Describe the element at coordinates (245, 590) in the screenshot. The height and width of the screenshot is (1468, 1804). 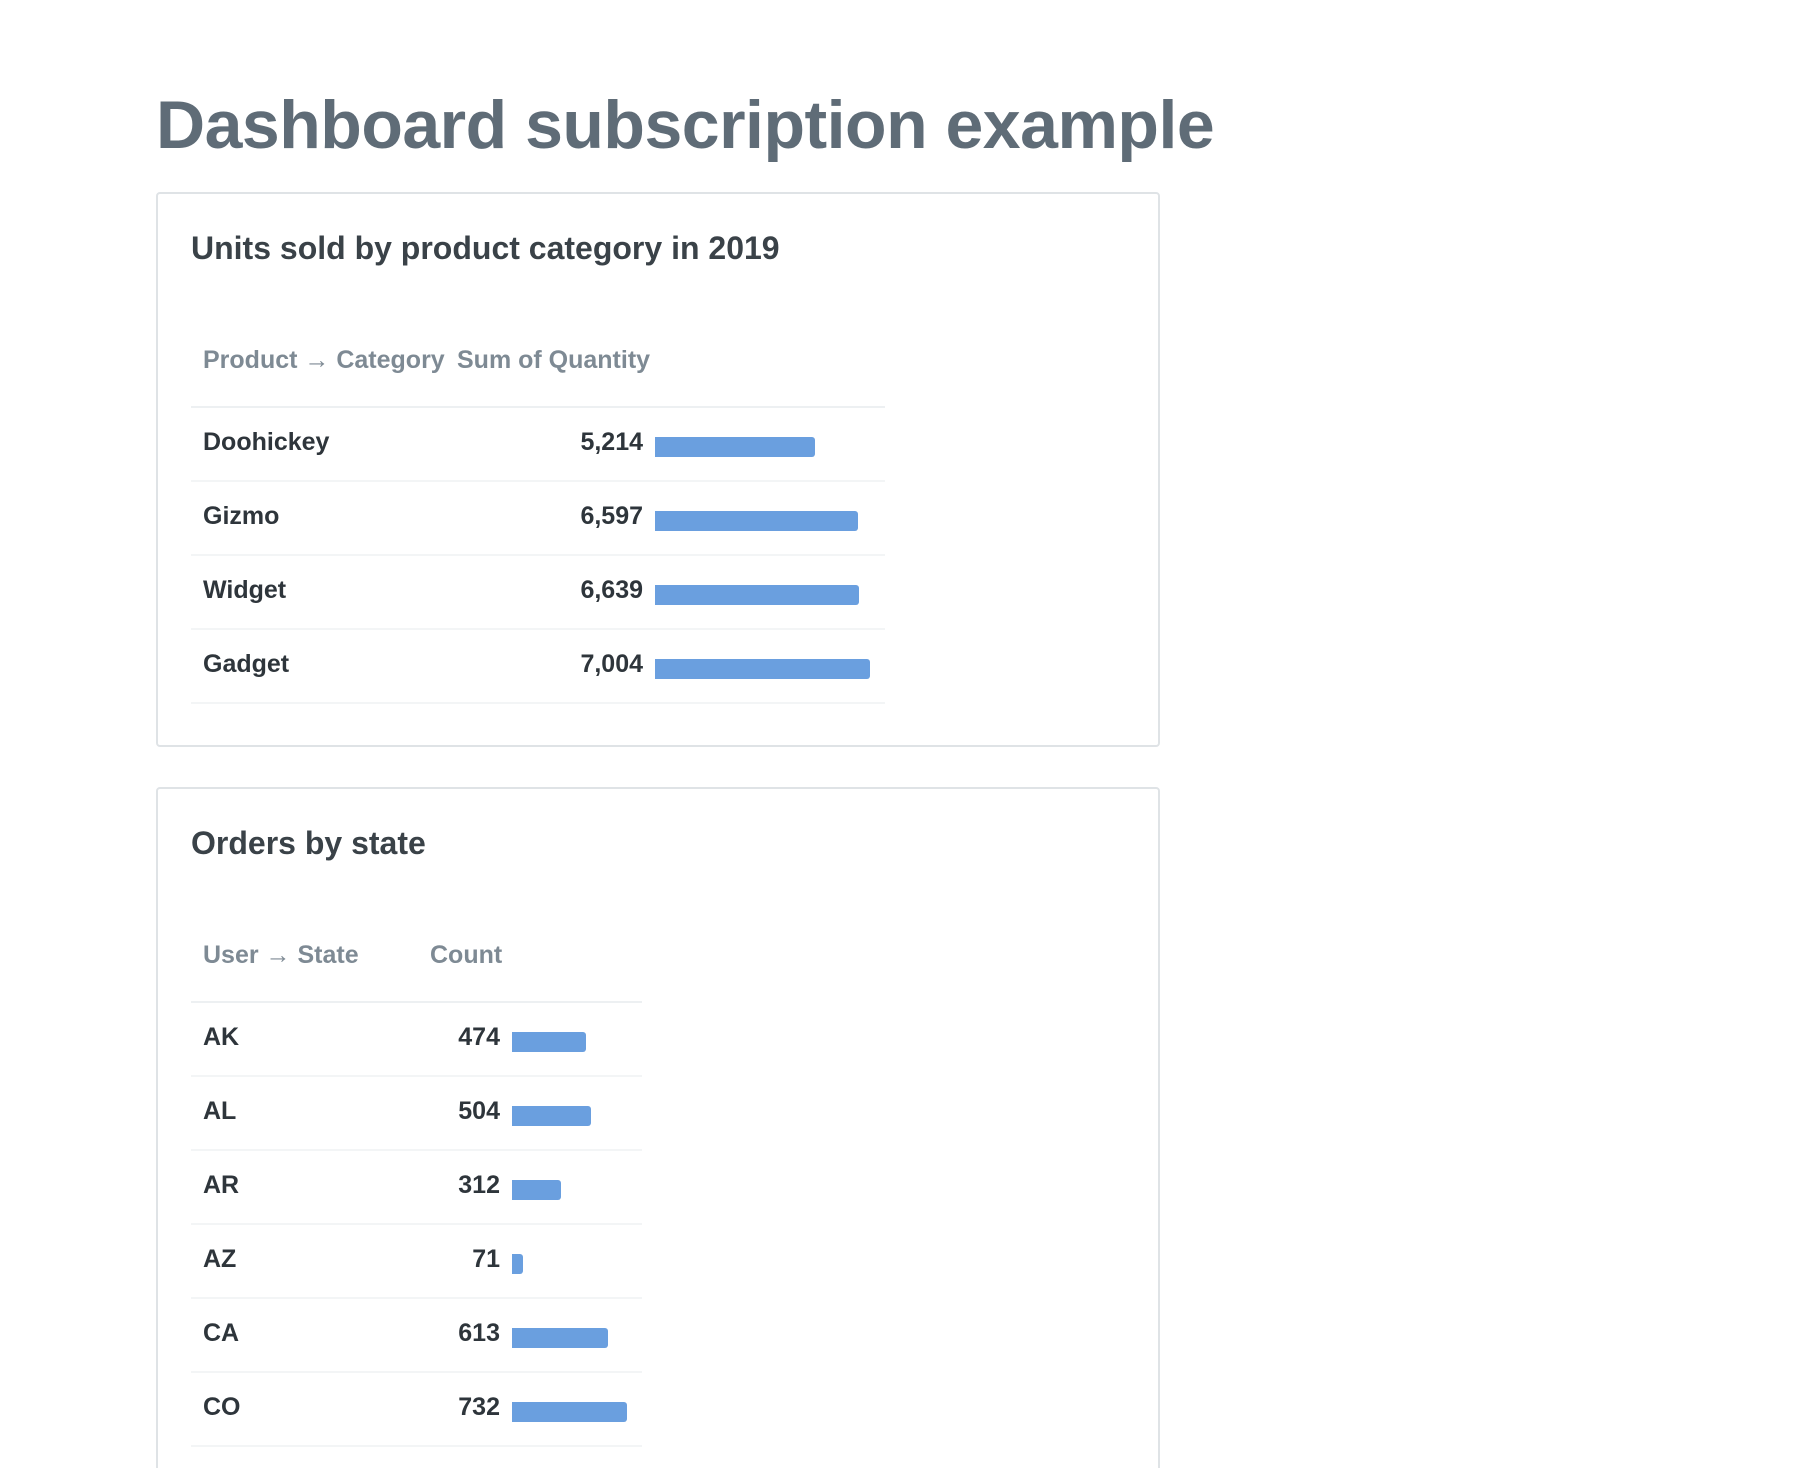
I see `row-label: Widget` at that location.